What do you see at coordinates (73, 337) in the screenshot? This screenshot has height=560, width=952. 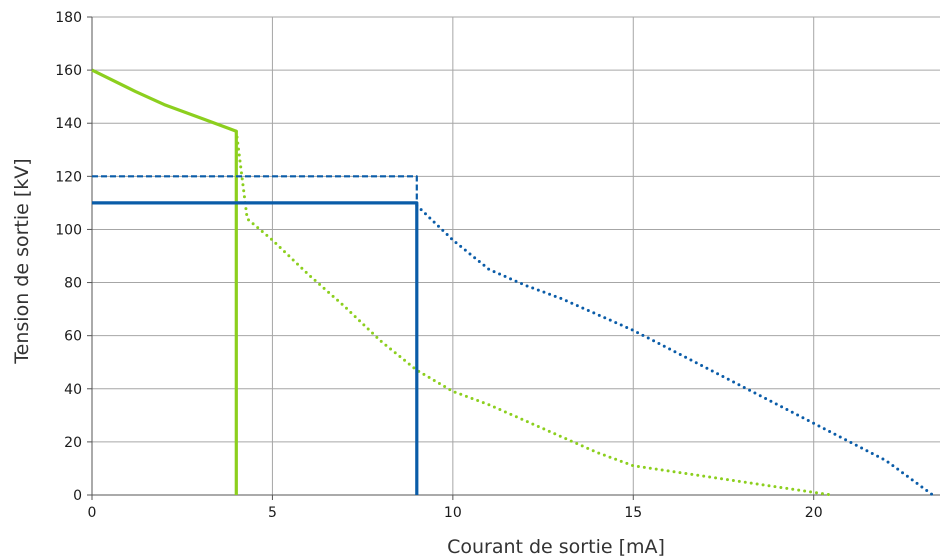 I see `y-tick-label: 60` at bounding box center [73, 337].